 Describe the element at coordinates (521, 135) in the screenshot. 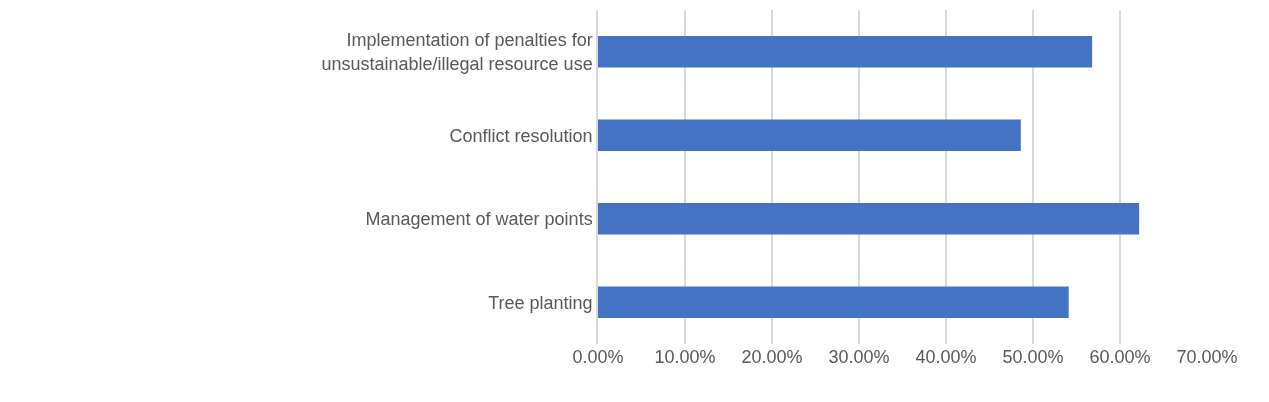

I see `y-tick-label: Conflict resolution` at that location.